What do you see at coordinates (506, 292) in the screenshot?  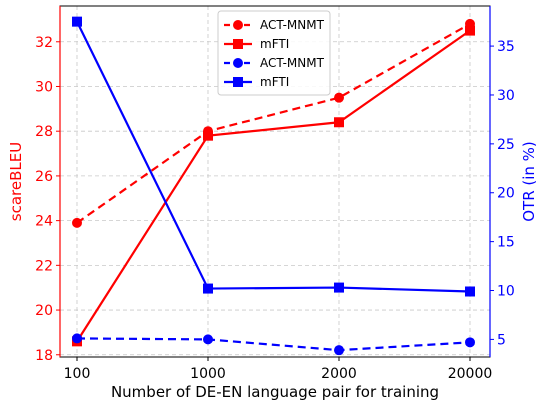 I see `right-y-tick-label: 10` at bounding box center [506, 292].